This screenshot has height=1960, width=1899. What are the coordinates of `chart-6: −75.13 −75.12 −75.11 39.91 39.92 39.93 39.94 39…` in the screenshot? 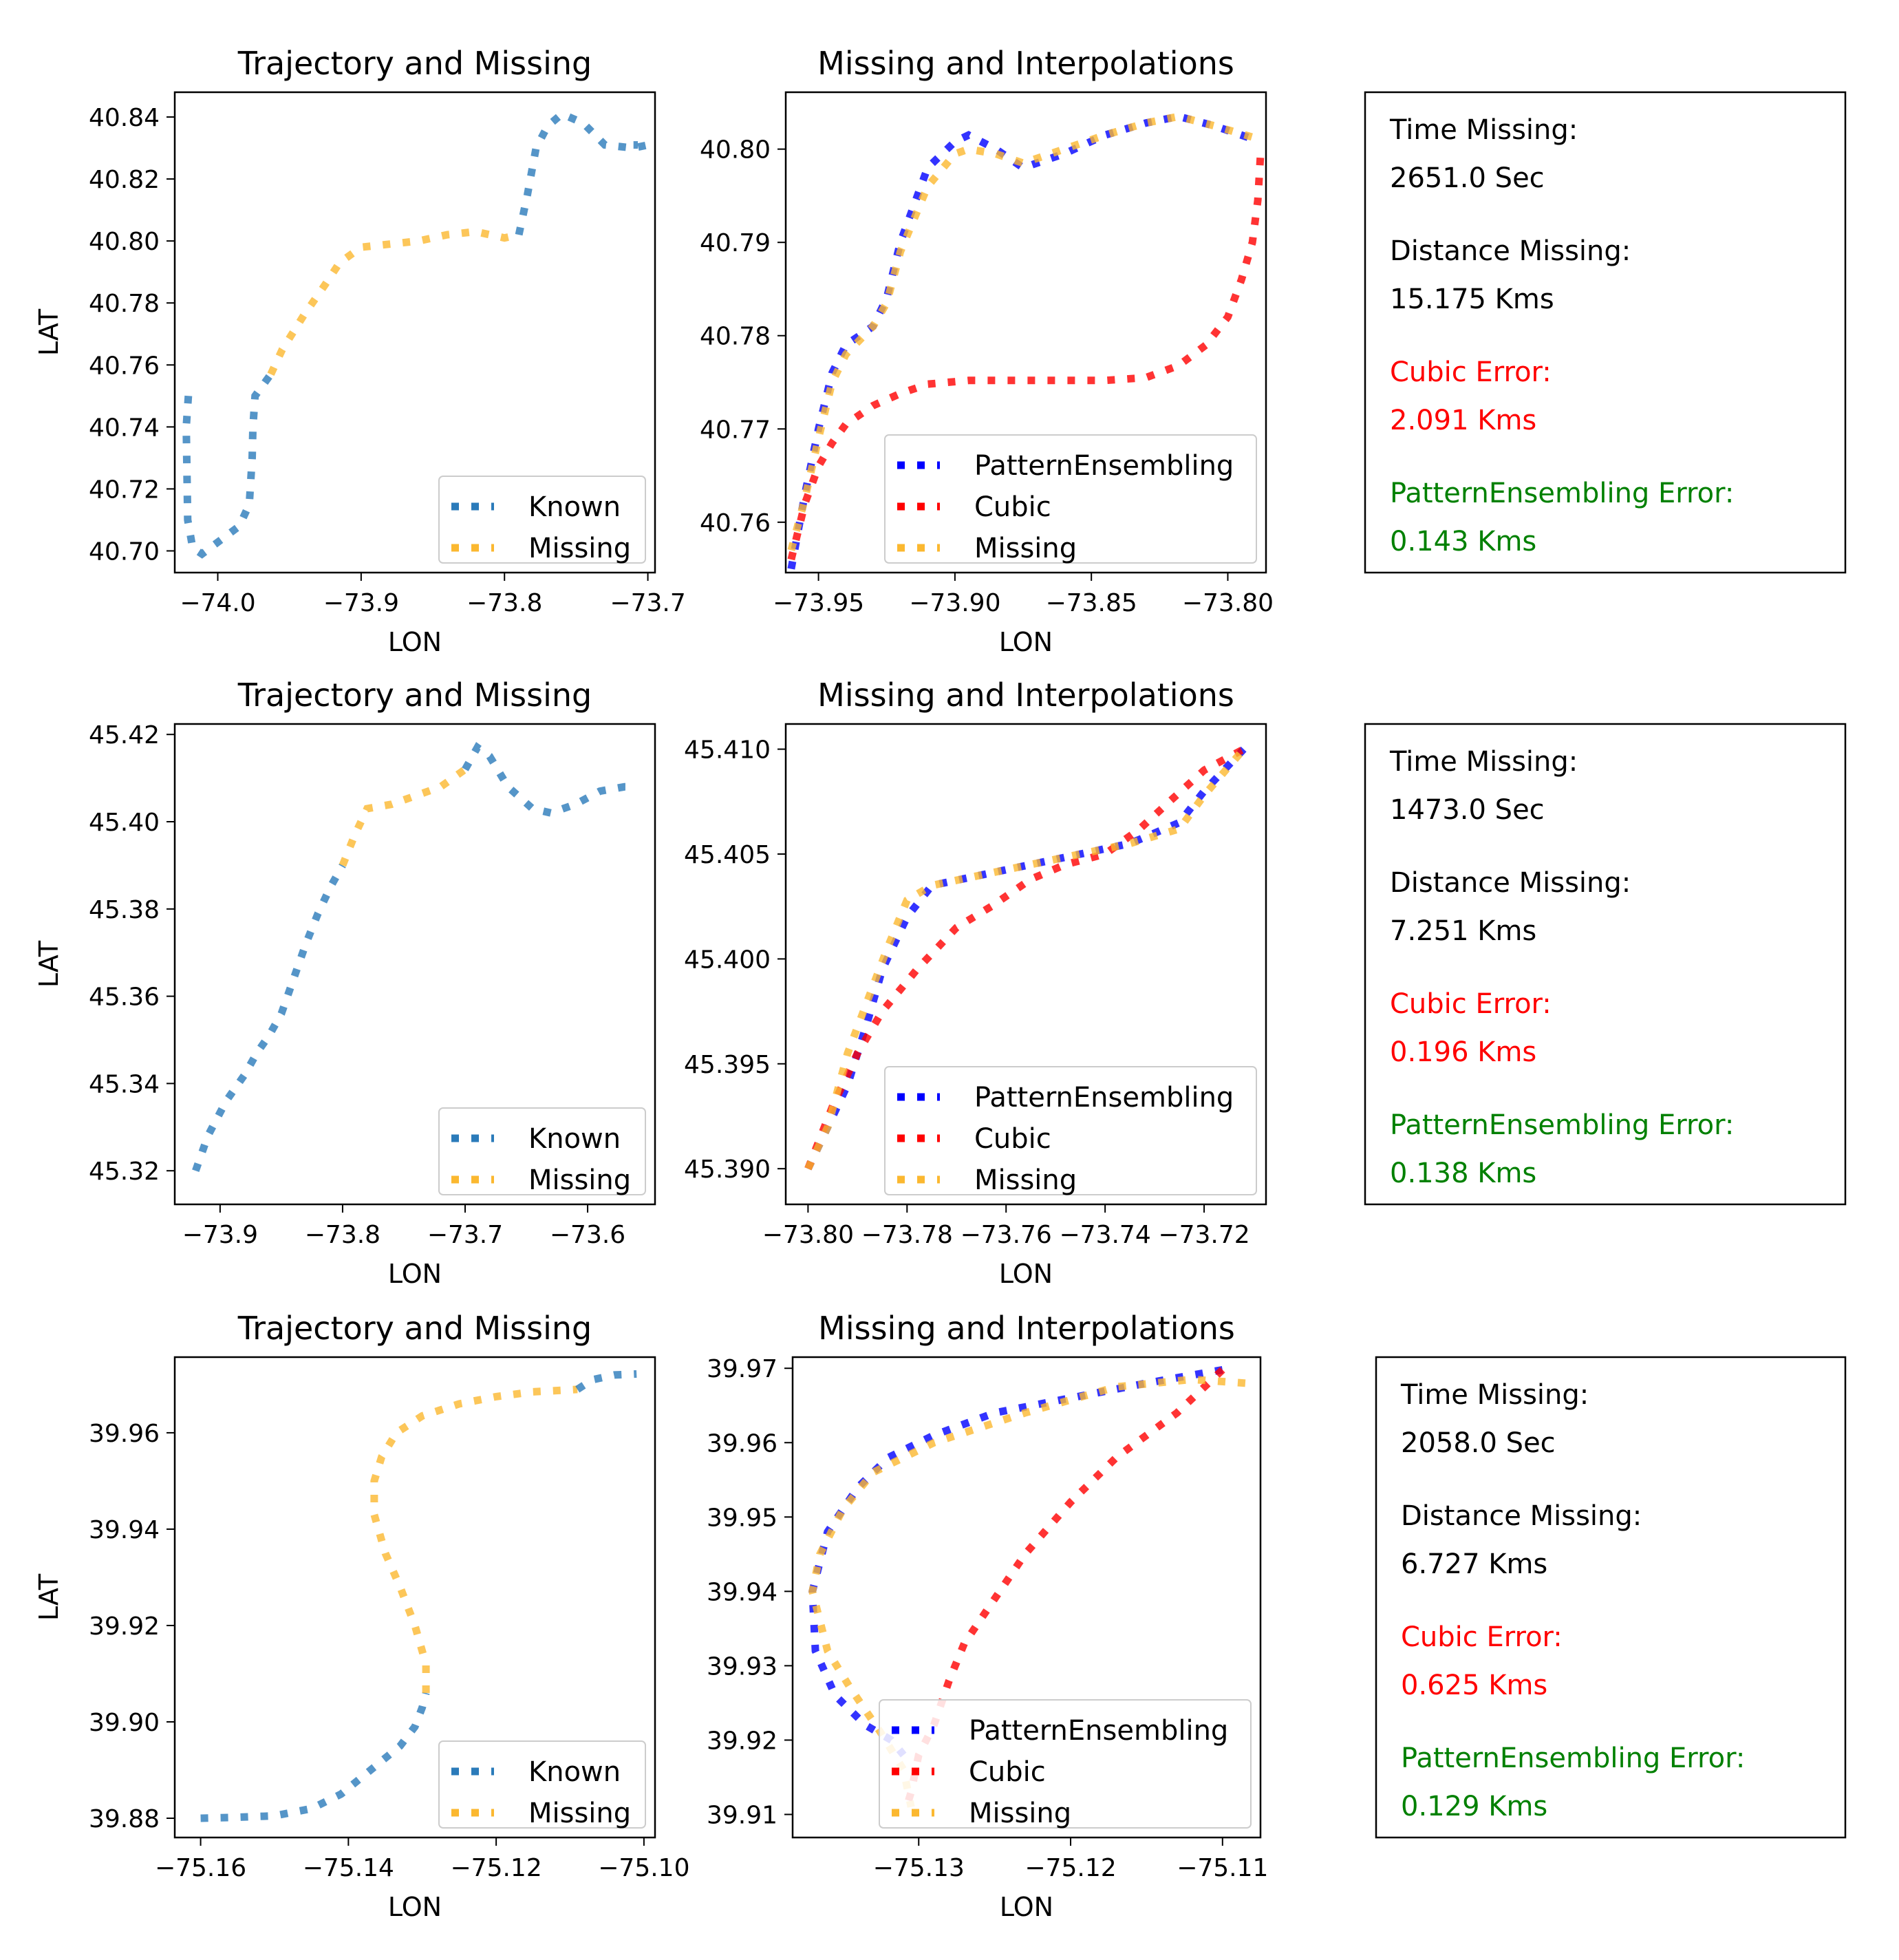 It's located at (987, 1616).